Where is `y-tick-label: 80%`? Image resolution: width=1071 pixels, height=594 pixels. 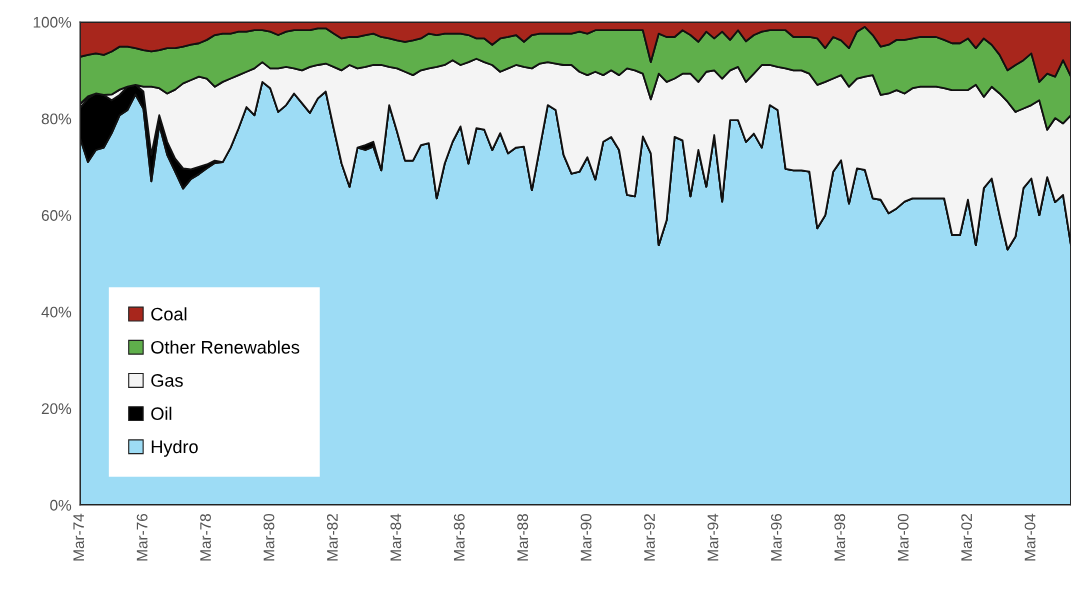 y-tick-label: 80% is located at coordinates (56, 119).